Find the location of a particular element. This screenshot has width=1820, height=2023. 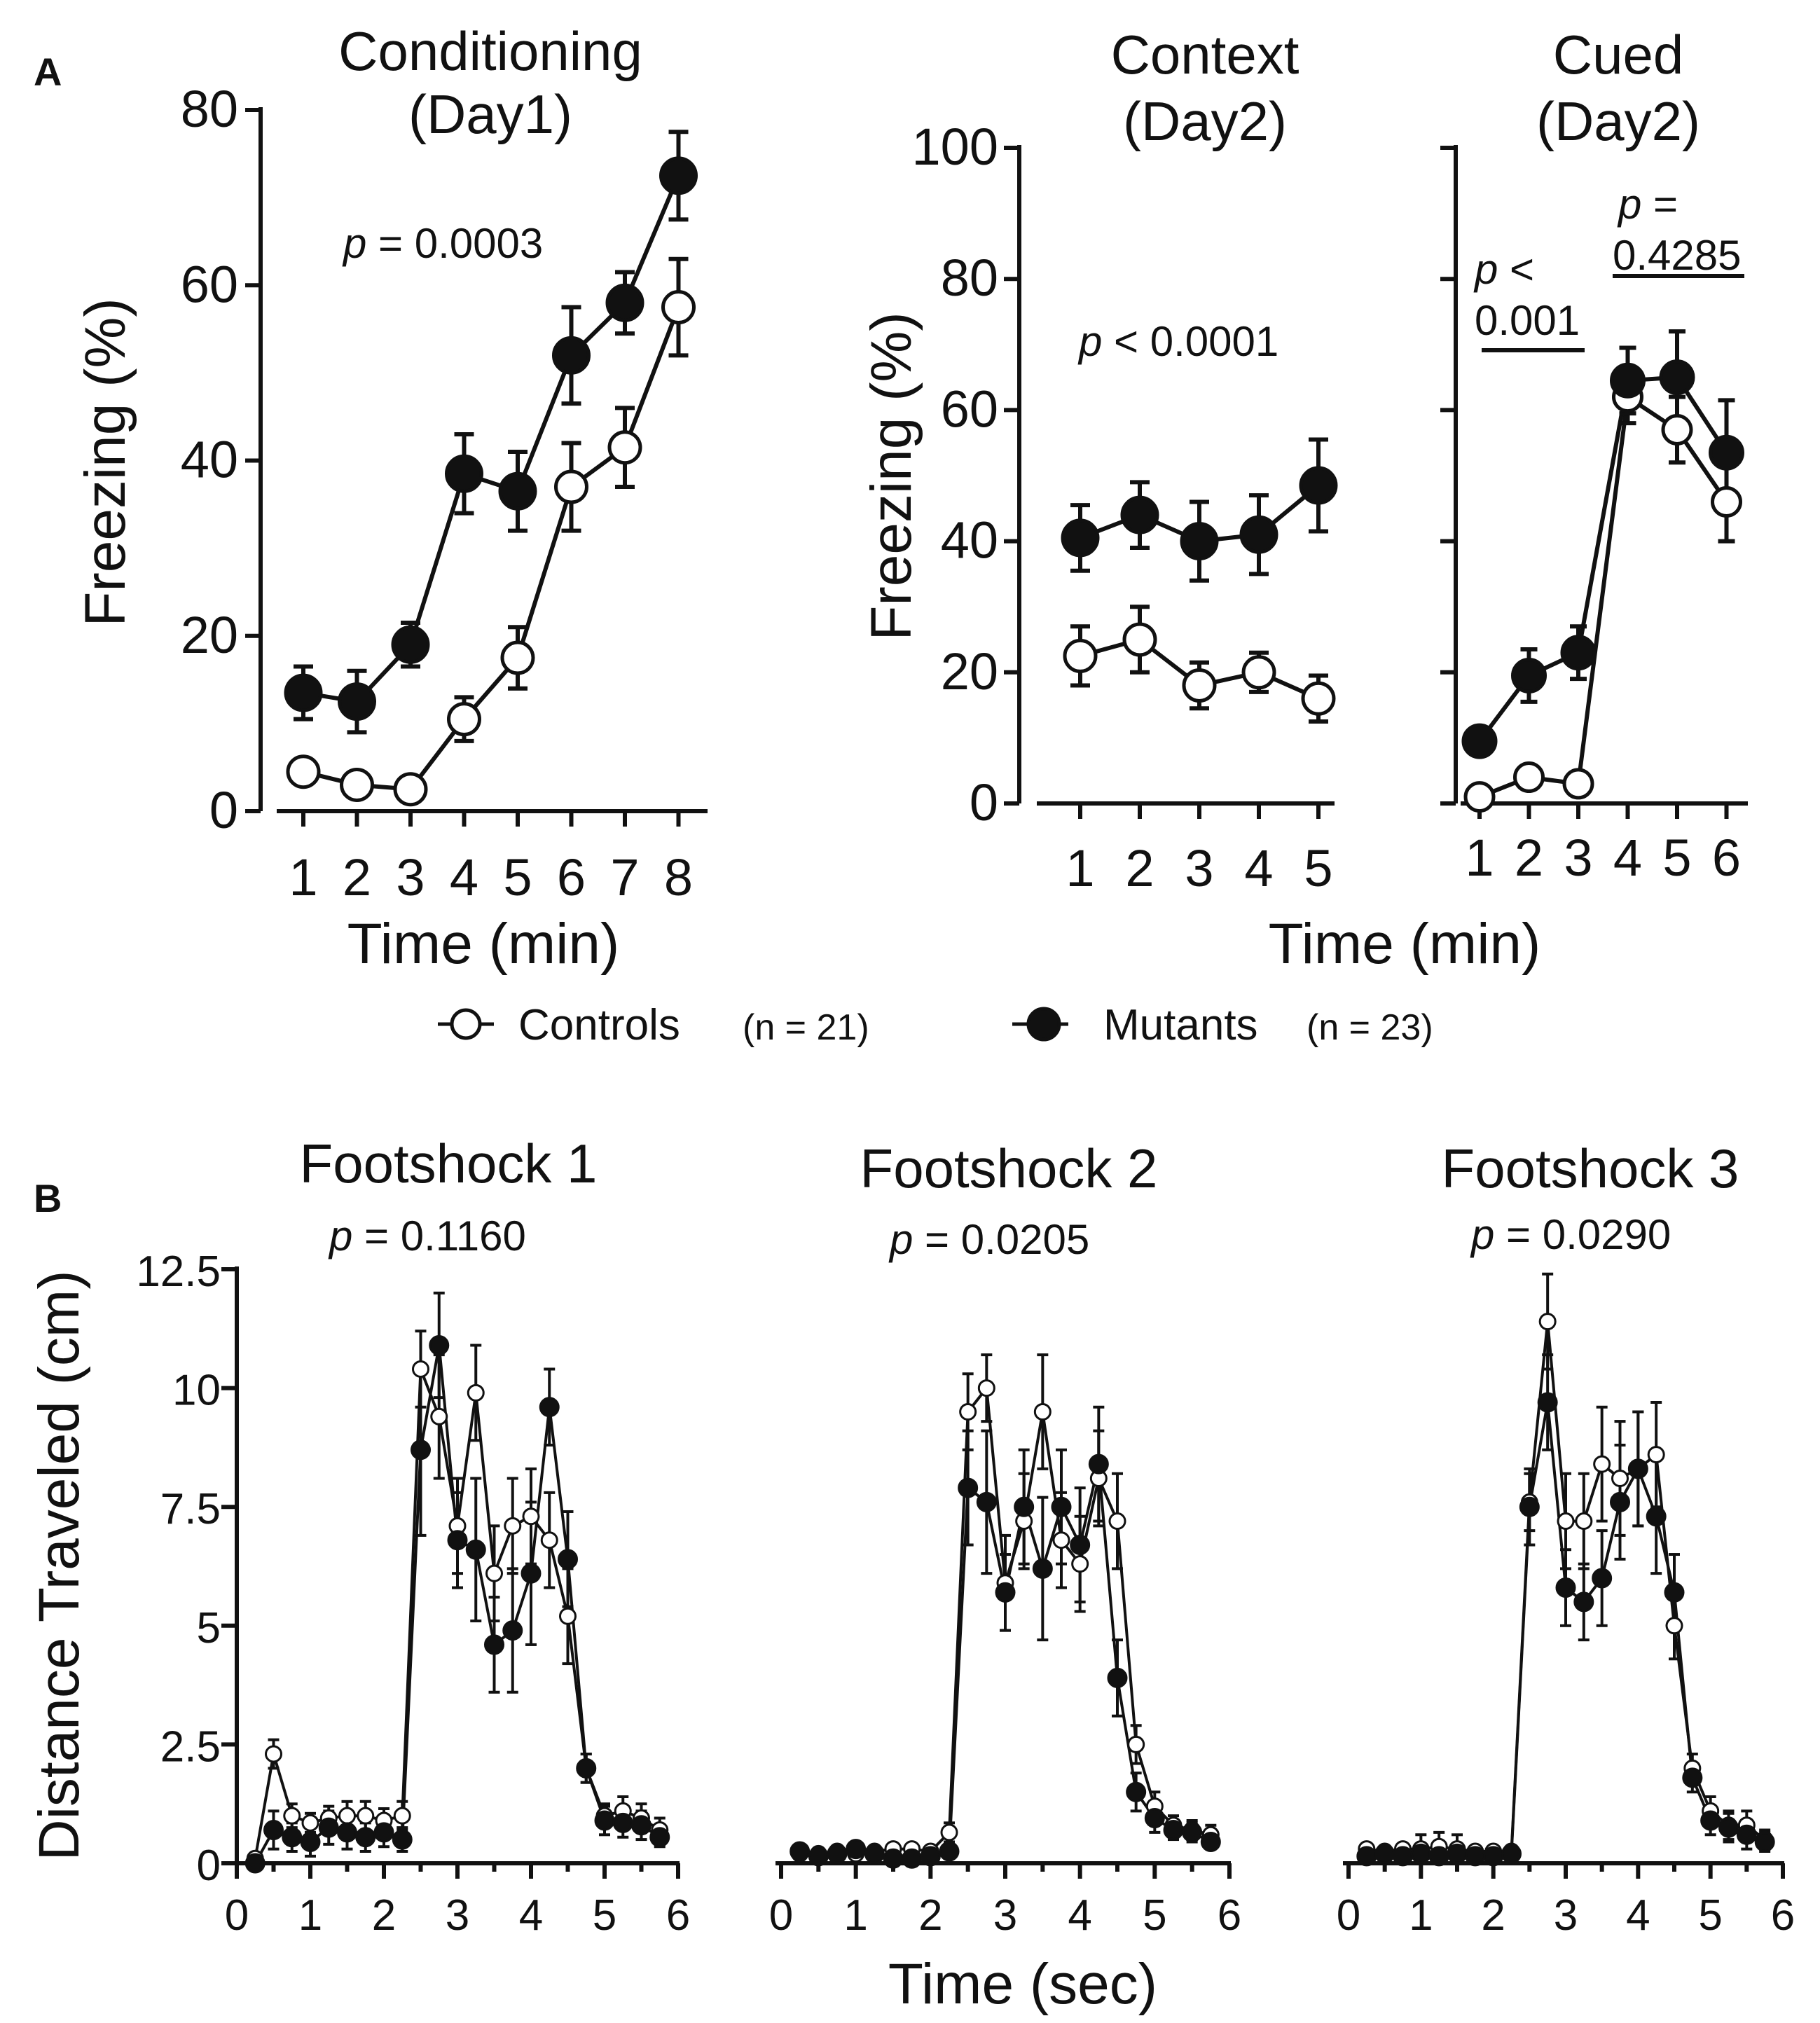

legend-mutants-label: Mutants is located at coordinates (1180, 1025).